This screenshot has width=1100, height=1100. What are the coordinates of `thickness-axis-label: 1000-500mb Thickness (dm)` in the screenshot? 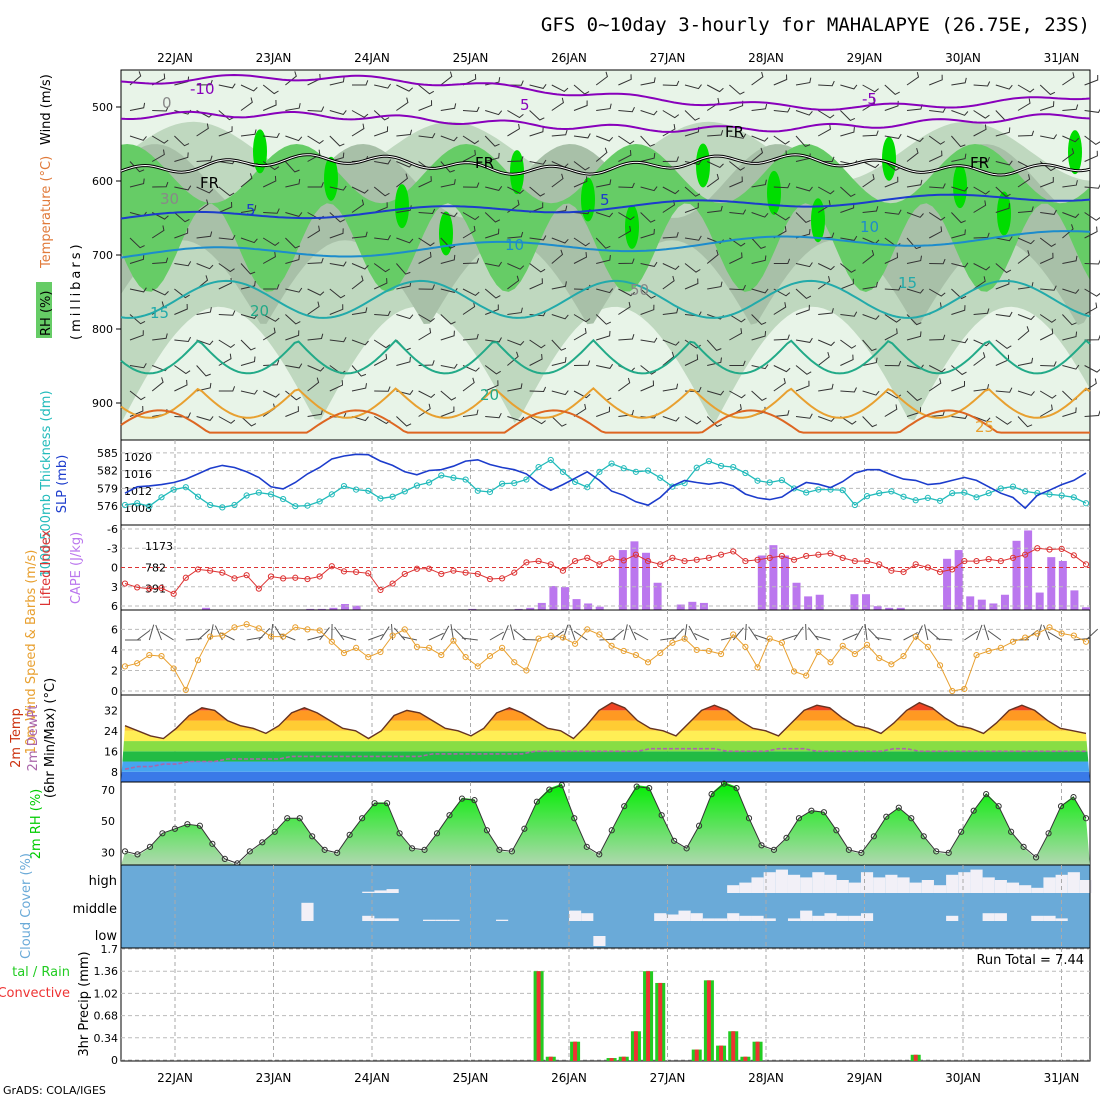 It's located at (46, 483).